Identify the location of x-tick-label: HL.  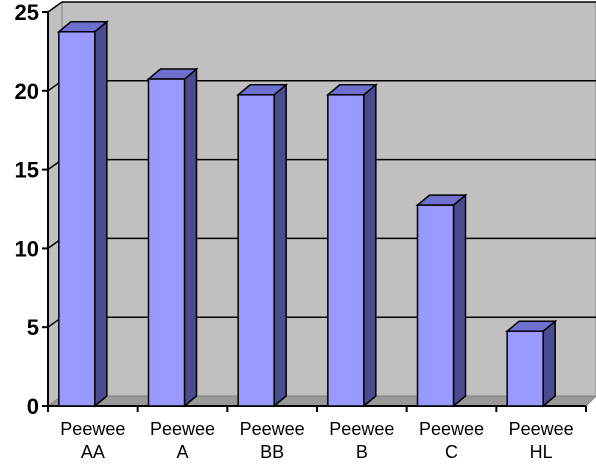
(541, 452).